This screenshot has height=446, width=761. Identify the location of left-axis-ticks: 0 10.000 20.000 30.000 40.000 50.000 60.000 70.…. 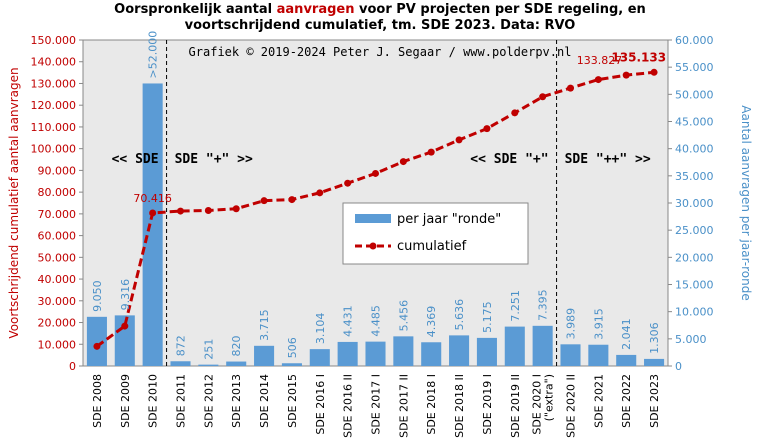
(57, 203).